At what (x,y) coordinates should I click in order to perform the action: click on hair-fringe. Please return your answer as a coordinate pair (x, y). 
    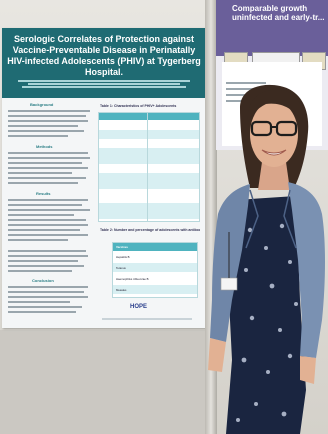
    Looking at the image, I should click on (275, 105).